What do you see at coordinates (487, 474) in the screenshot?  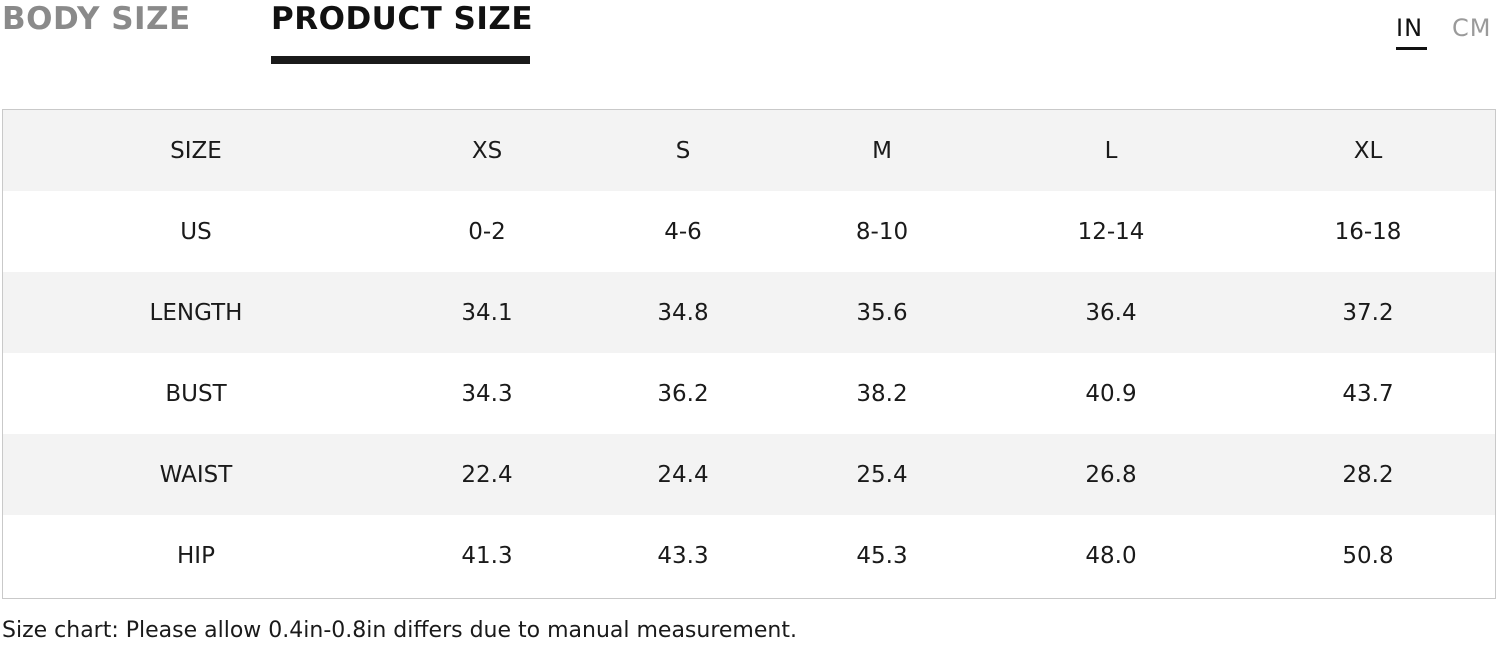 I see `table-cell: 22.4` at bounding box center [487, 474].